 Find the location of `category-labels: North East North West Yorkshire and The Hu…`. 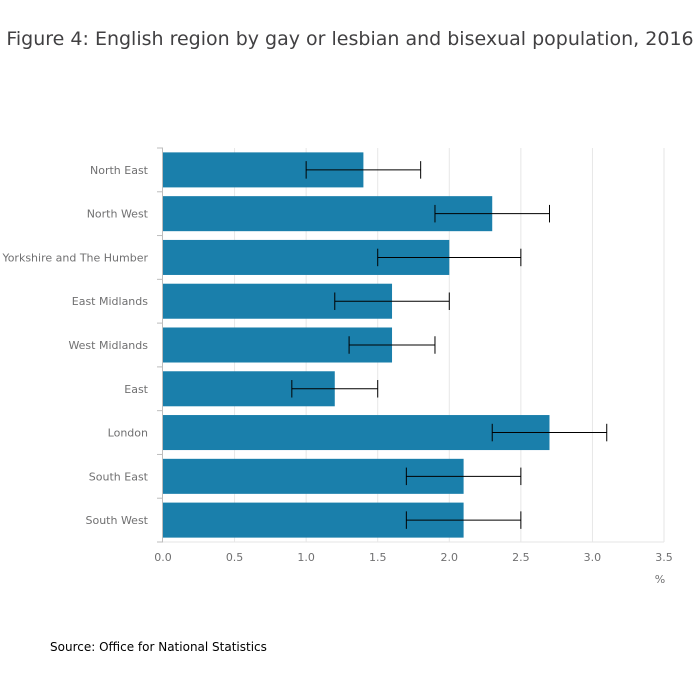

category-labels: North East North West Yorkshire and The Hu… is located at coordinates (74, 345).